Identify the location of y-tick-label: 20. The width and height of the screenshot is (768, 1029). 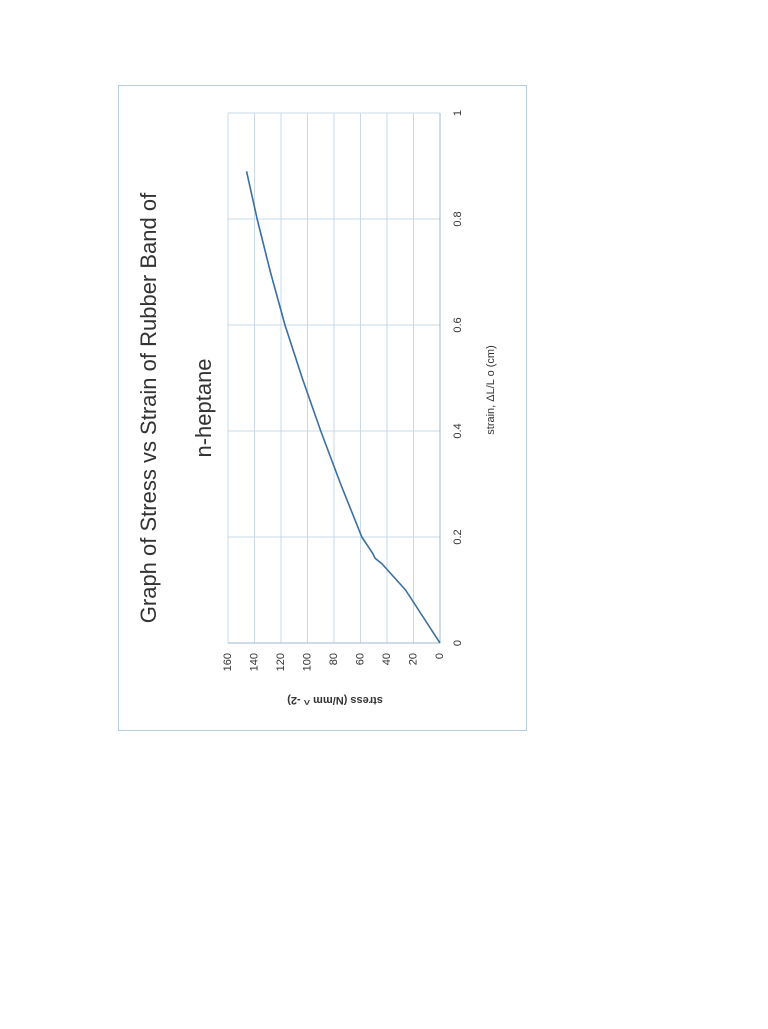
(413, 659).